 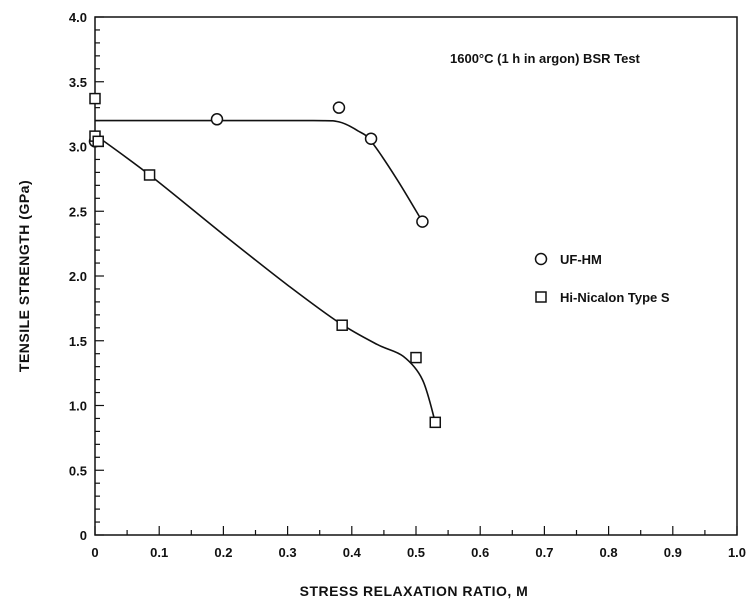 I want to click on y-tick-label: 0, so click(x=83, y=535).